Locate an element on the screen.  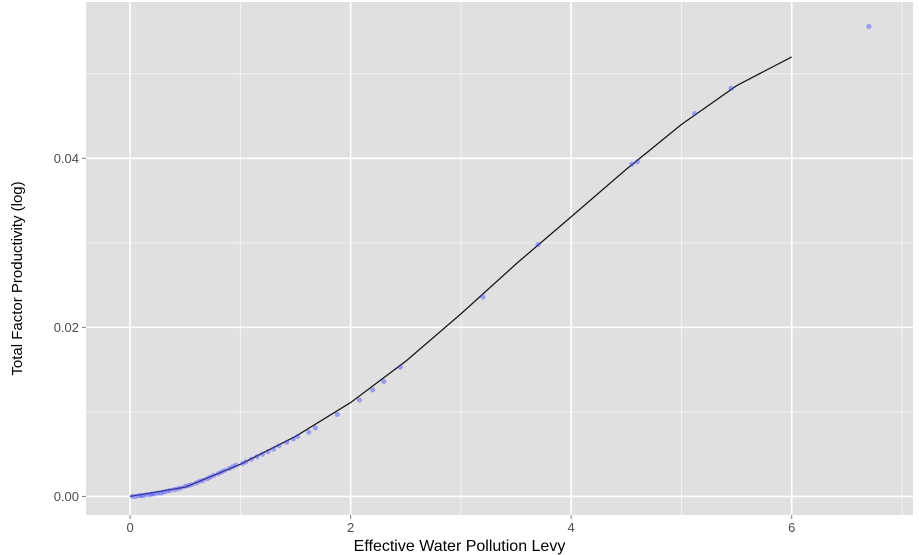
x-tick-label: 4 is located at coordinates (571, 527).